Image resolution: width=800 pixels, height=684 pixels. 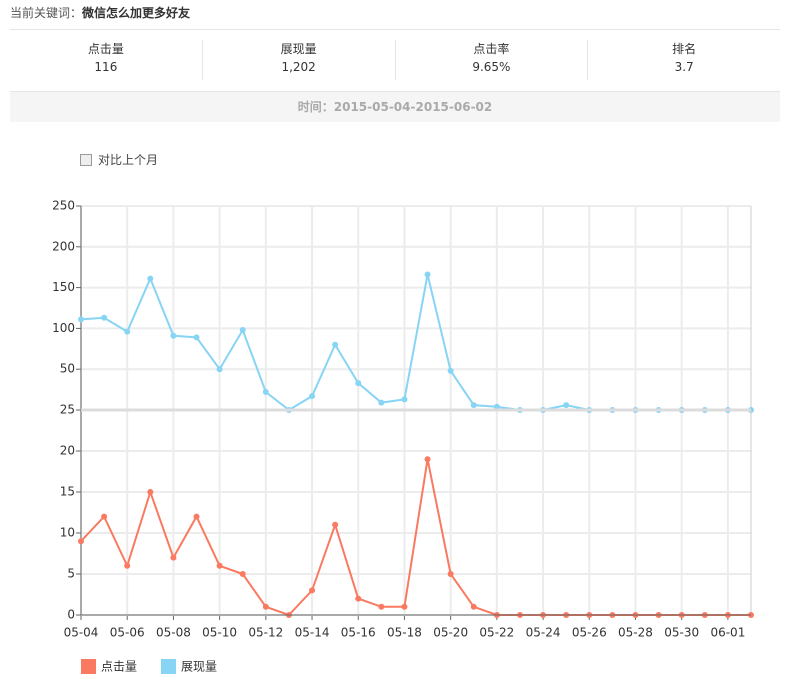 What do you see at coordinates (589, 633) in the screenshot?
I see `x-tick-label: 05-26` at bounding box center [589, 633].